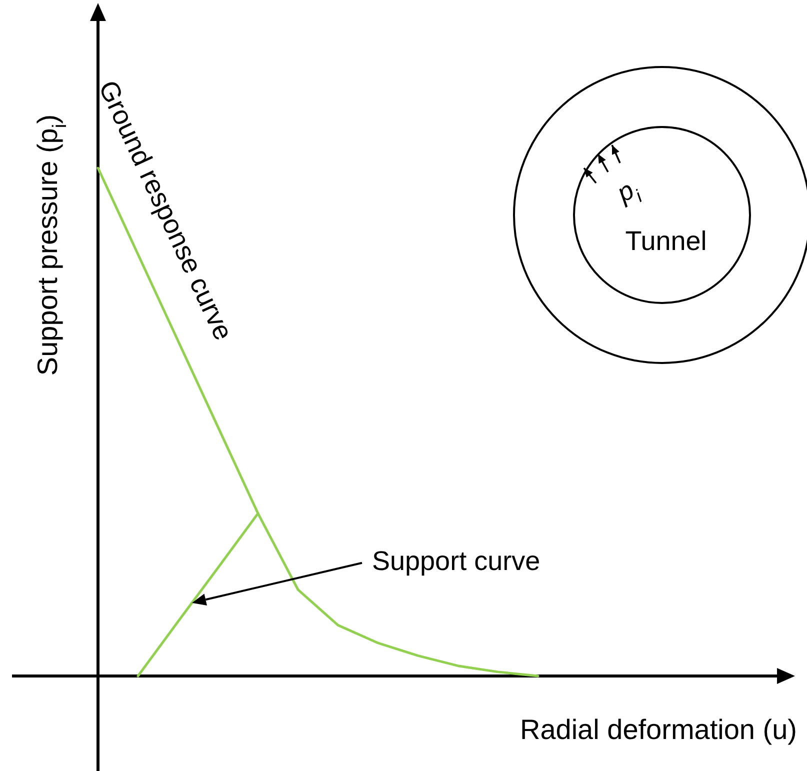 The width and height of the screenshot is (807, 771). Describe the element at coordinates (666, 241) in the screenshot. I see `text: Tunnel` at that location.